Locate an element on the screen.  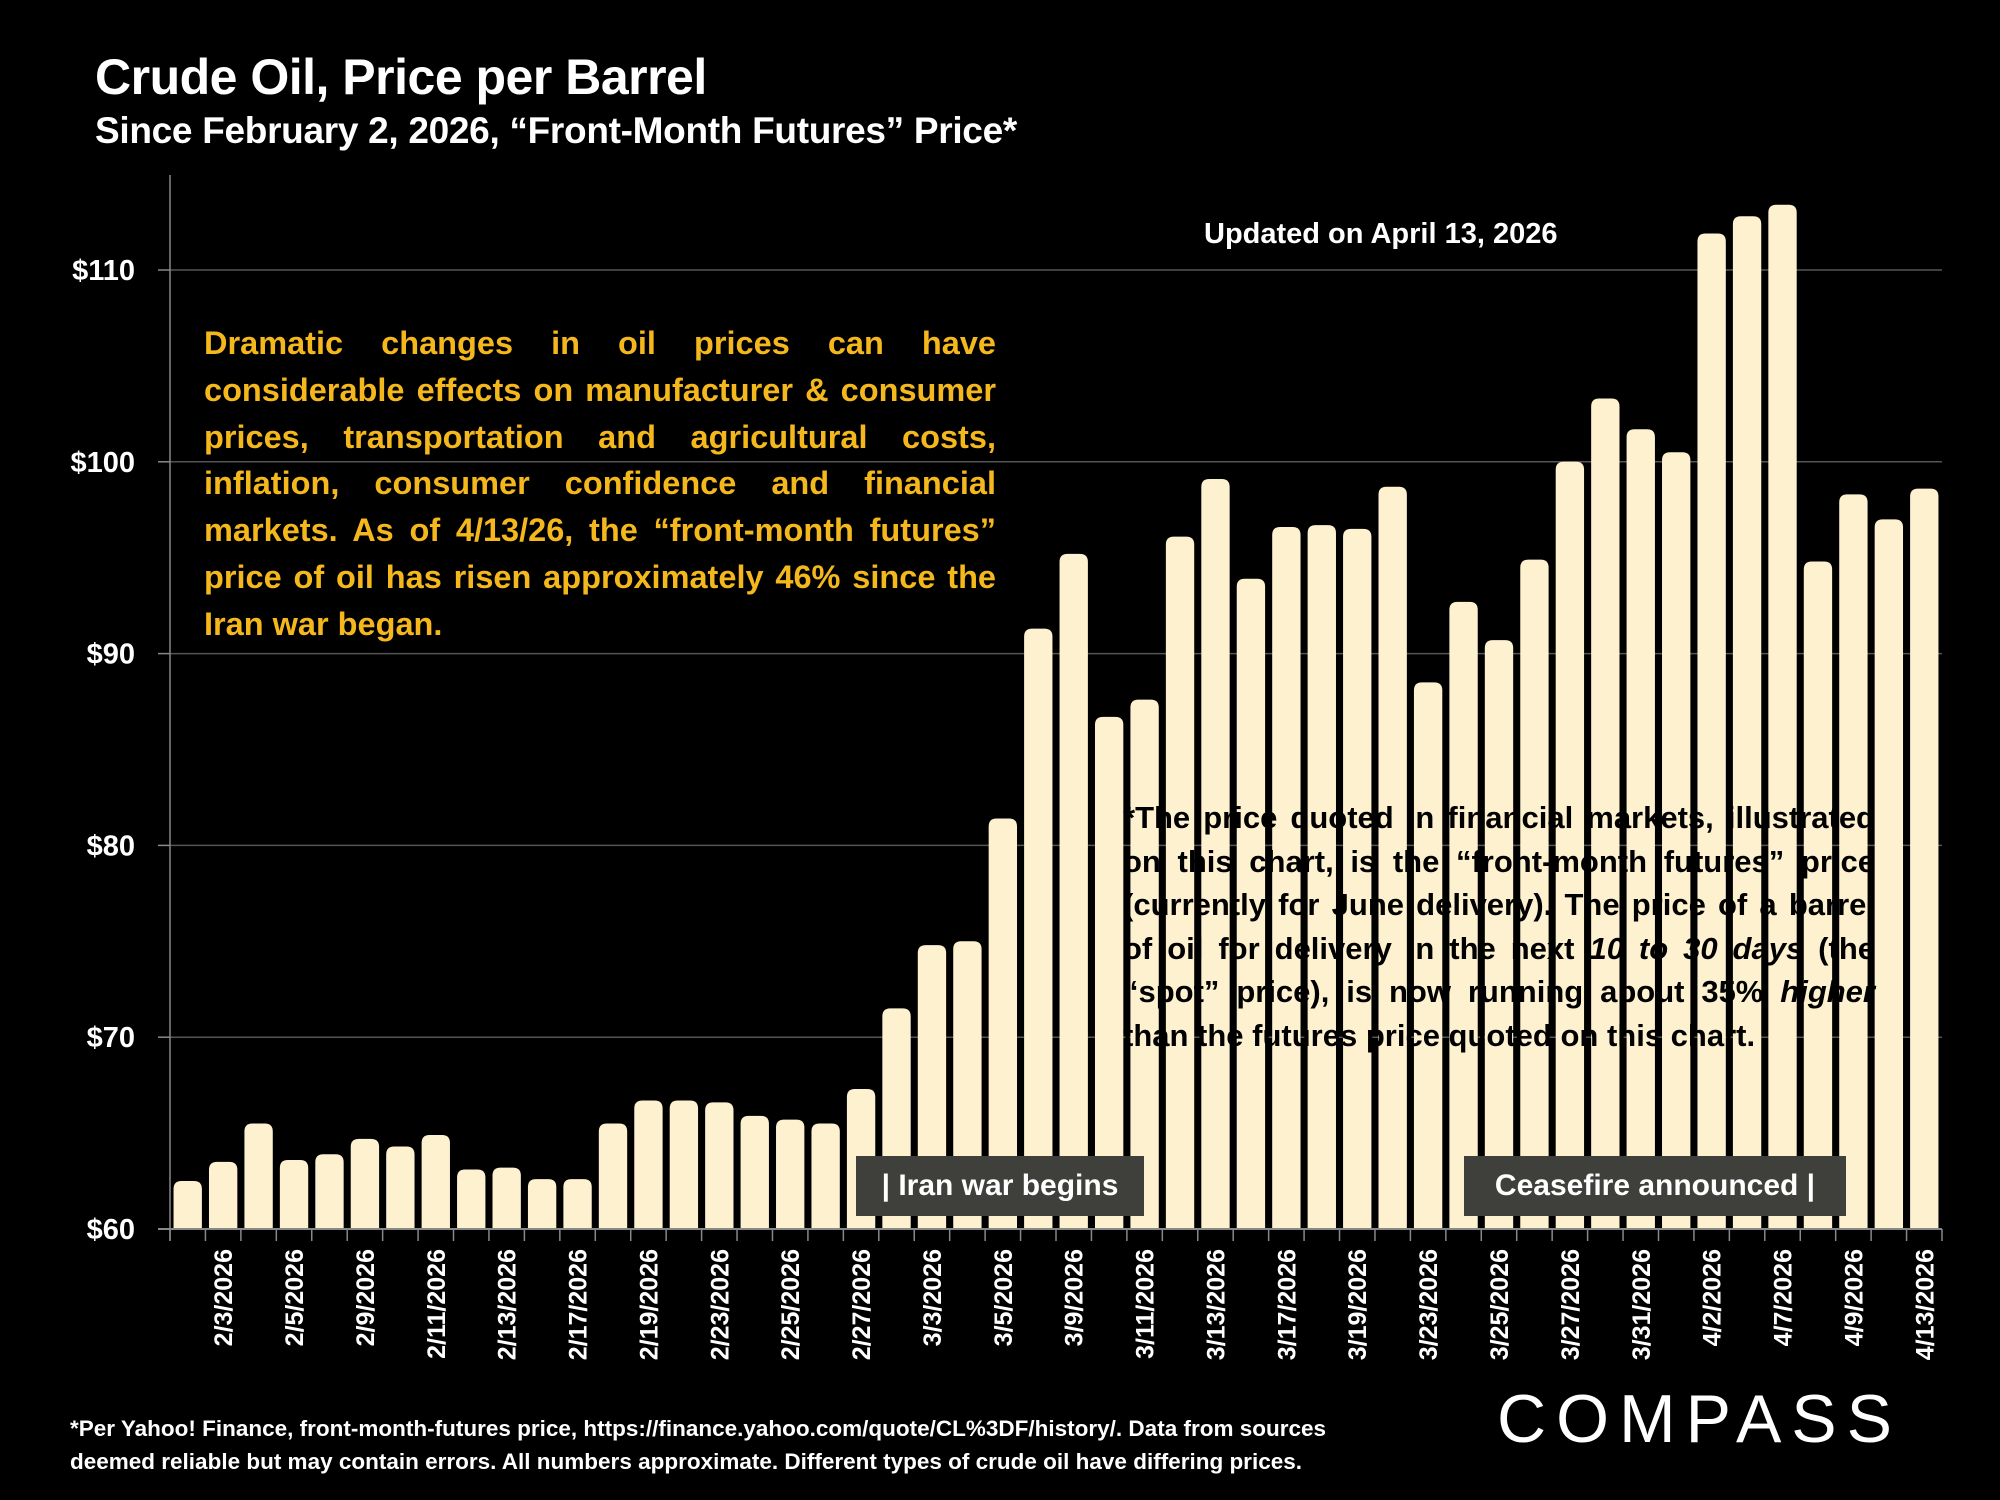
bar-2-12-2026 is located at coordinates (471, 1199).